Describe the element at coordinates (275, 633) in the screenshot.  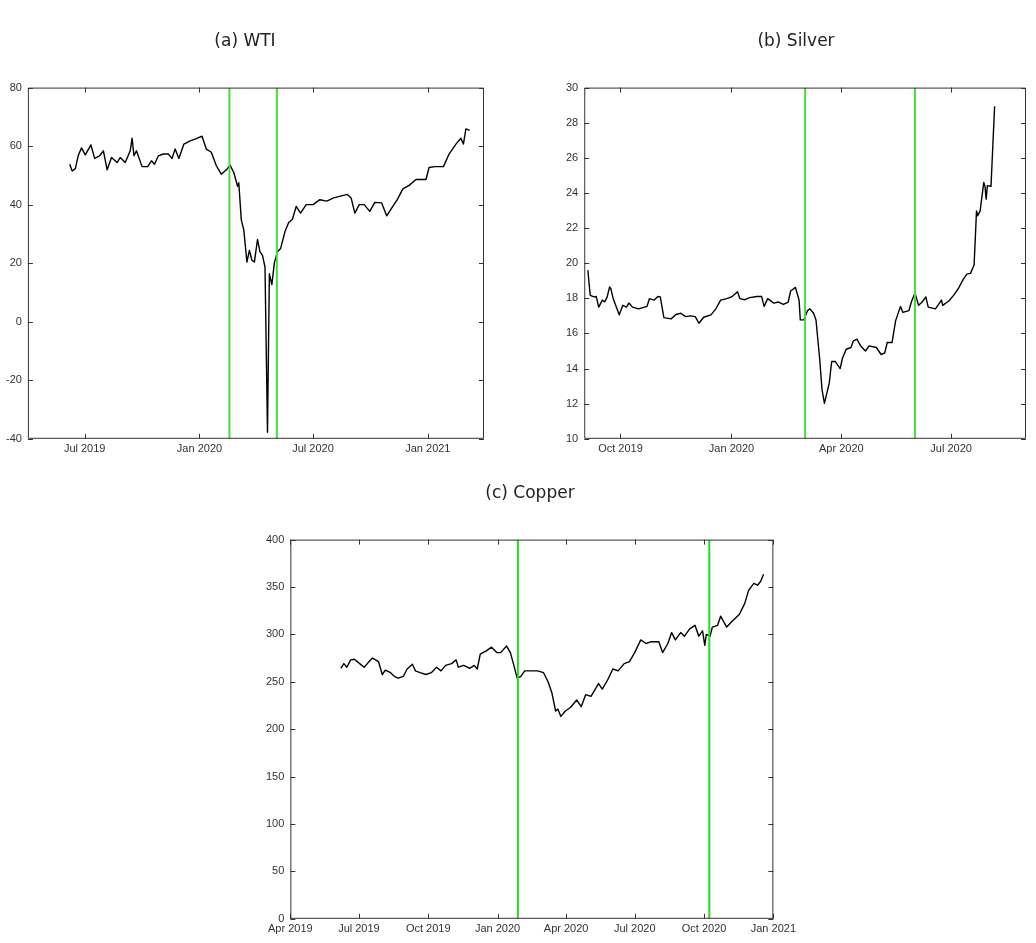
I see `y-tick-label: 300` at that location.